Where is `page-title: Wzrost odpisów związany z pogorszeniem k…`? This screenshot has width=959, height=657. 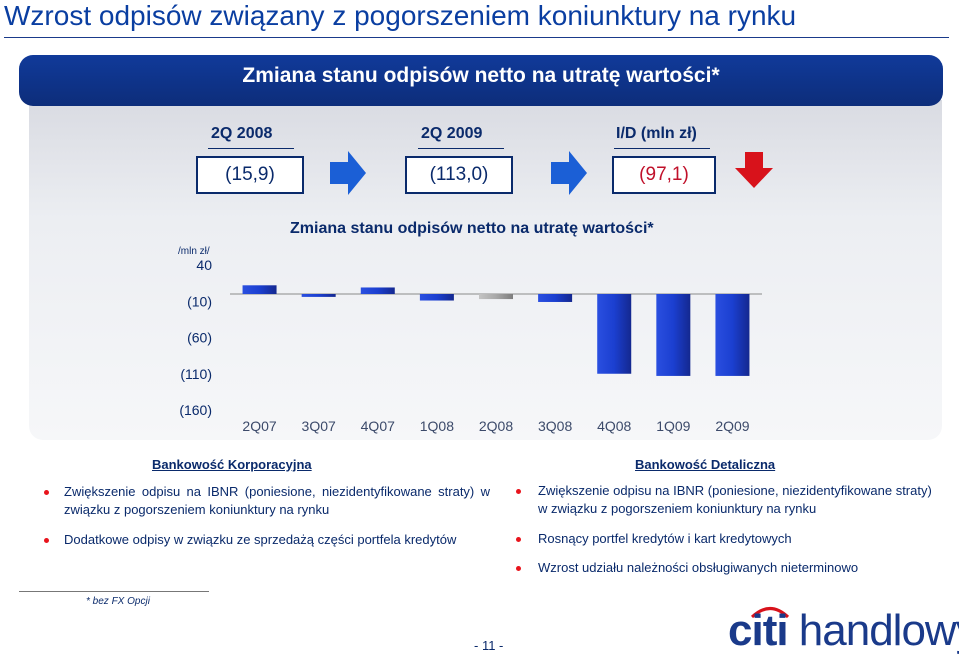
page-title: Wzrost odpisów związany z pogorszeniem k… is located at coordinates (400, 15).